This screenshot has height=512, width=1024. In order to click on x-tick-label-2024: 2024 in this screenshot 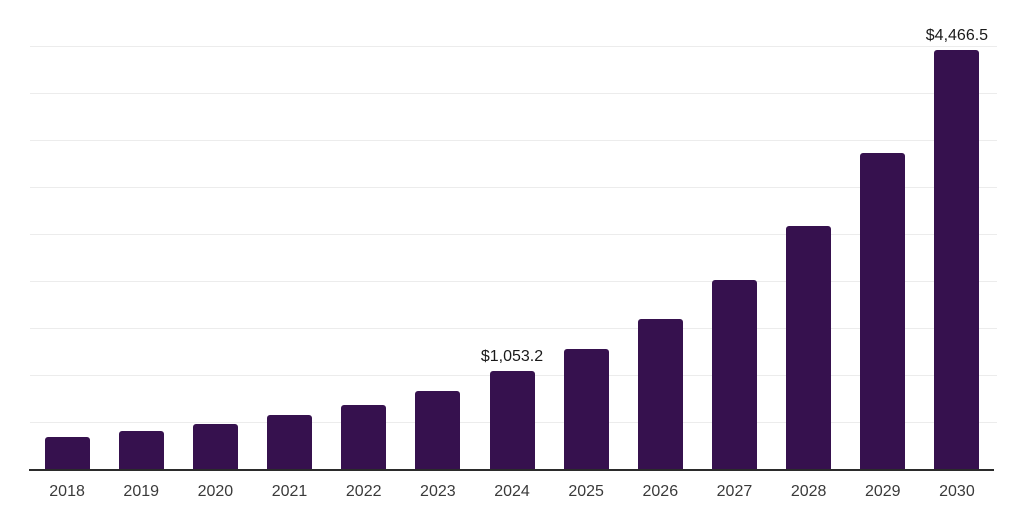, I will do `click(512, 491)`.